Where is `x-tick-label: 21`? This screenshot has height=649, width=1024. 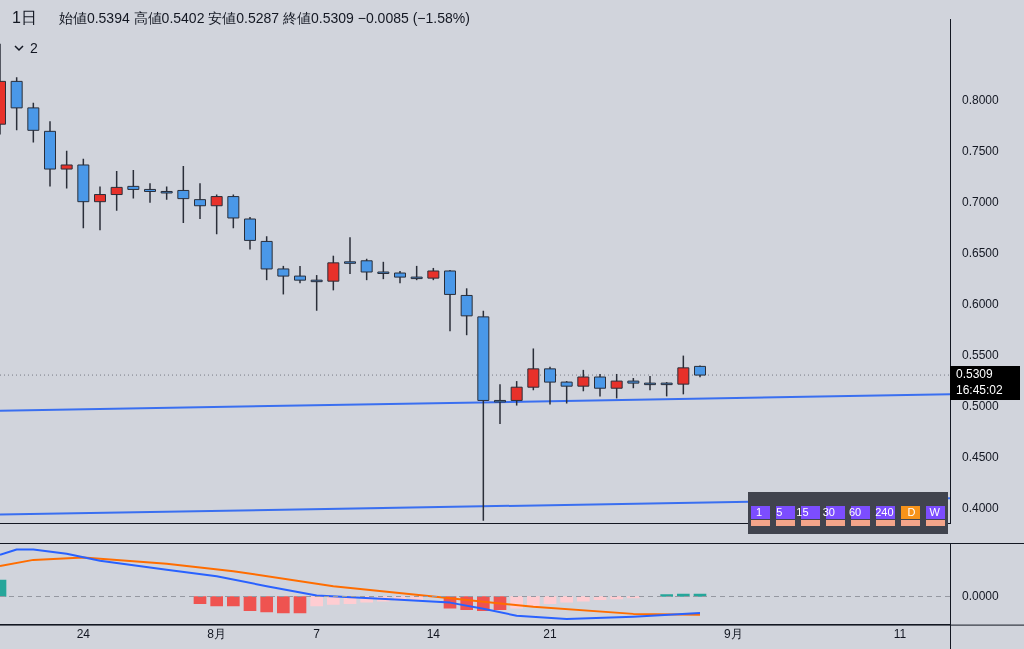 x-tick-label: 21 is located at coordinates (550, 634).